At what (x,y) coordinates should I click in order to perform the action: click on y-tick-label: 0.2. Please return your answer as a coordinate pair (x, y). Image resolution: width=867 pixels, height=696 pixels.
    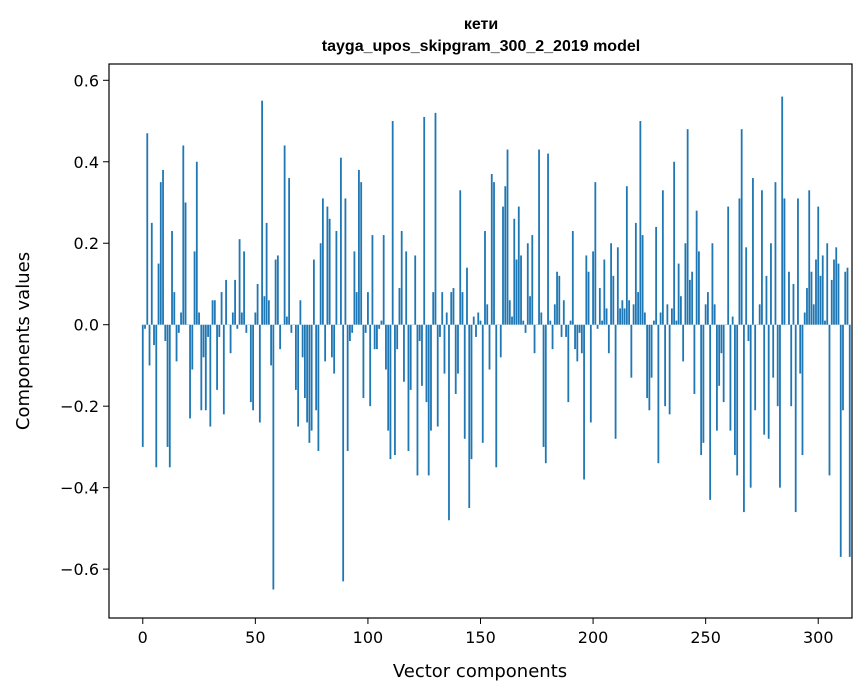
    Looking at the image, I should click on (86, 243).